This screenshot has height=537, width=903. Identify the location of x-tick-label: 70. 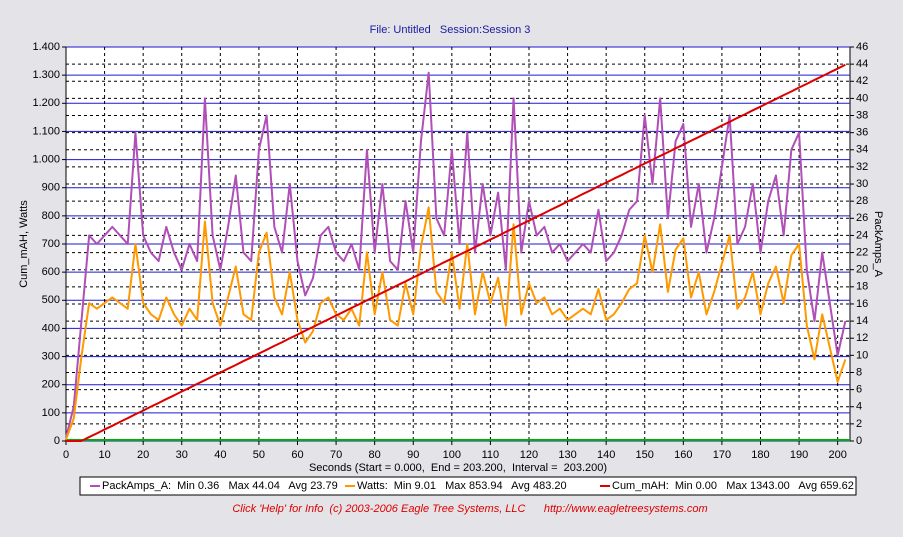
(336, 455).